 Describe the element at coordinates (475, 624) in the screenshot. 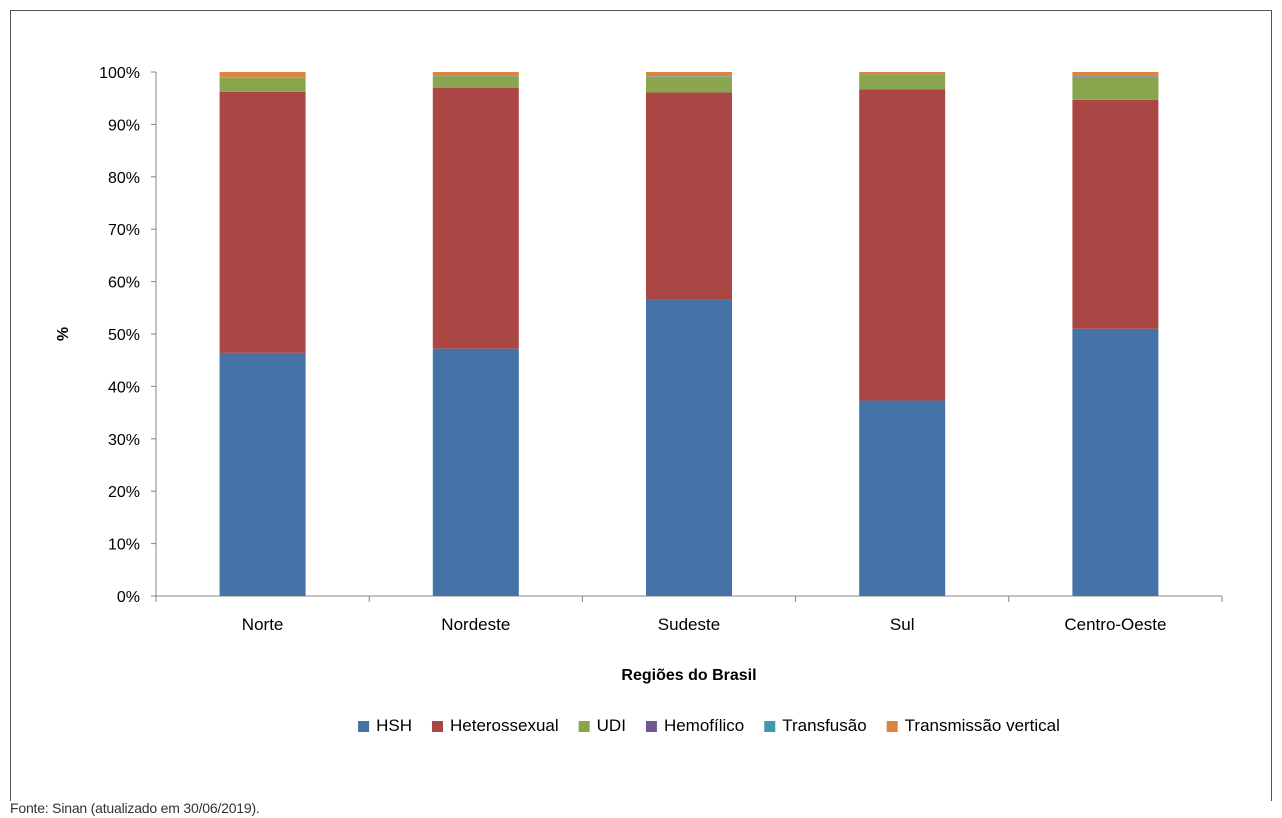

I see `x-tick-label: Nordeste` at that location.